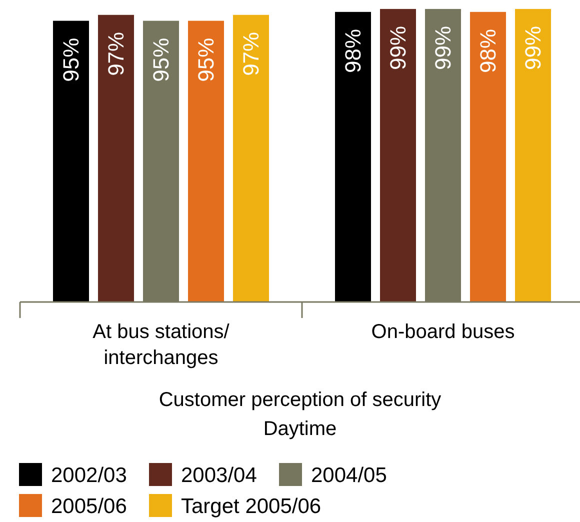 The height and width of the screenshot is (522, 580). What do you see at coordinates (89, 475) in the screenshot?
I see `legend-label: 2002/03` at bounding box center [89, 475].